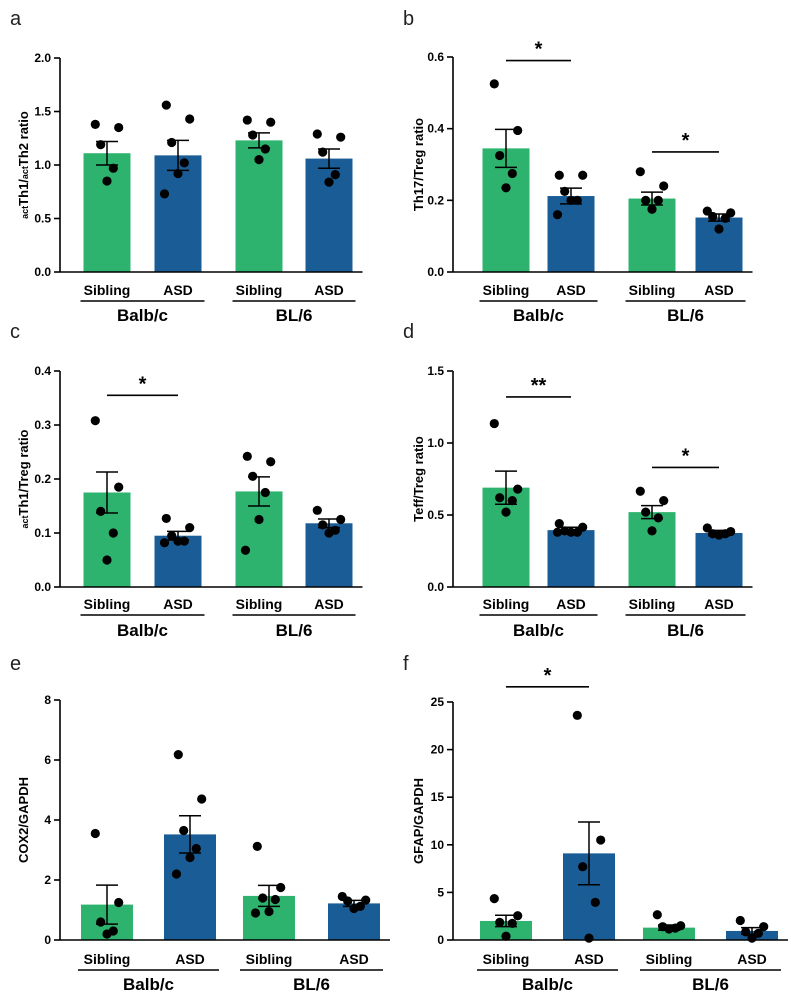  What do you see at coordinates (16, 19) in the screenshot?
I see `panel-letter: a` at bounding box center [16, 19].